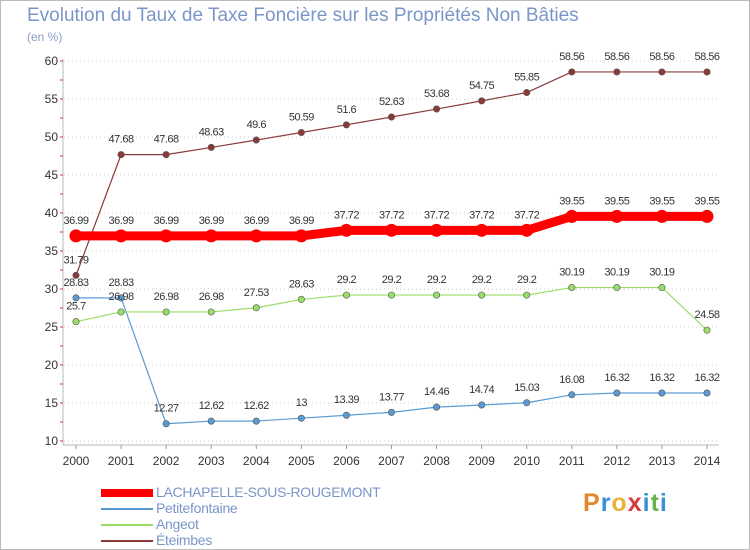 The width and height of the screenshot is (750, 550). Describe the element at coordinates (617, 461) in the screenshot. I see `x-tick-label: 2012` at that location.